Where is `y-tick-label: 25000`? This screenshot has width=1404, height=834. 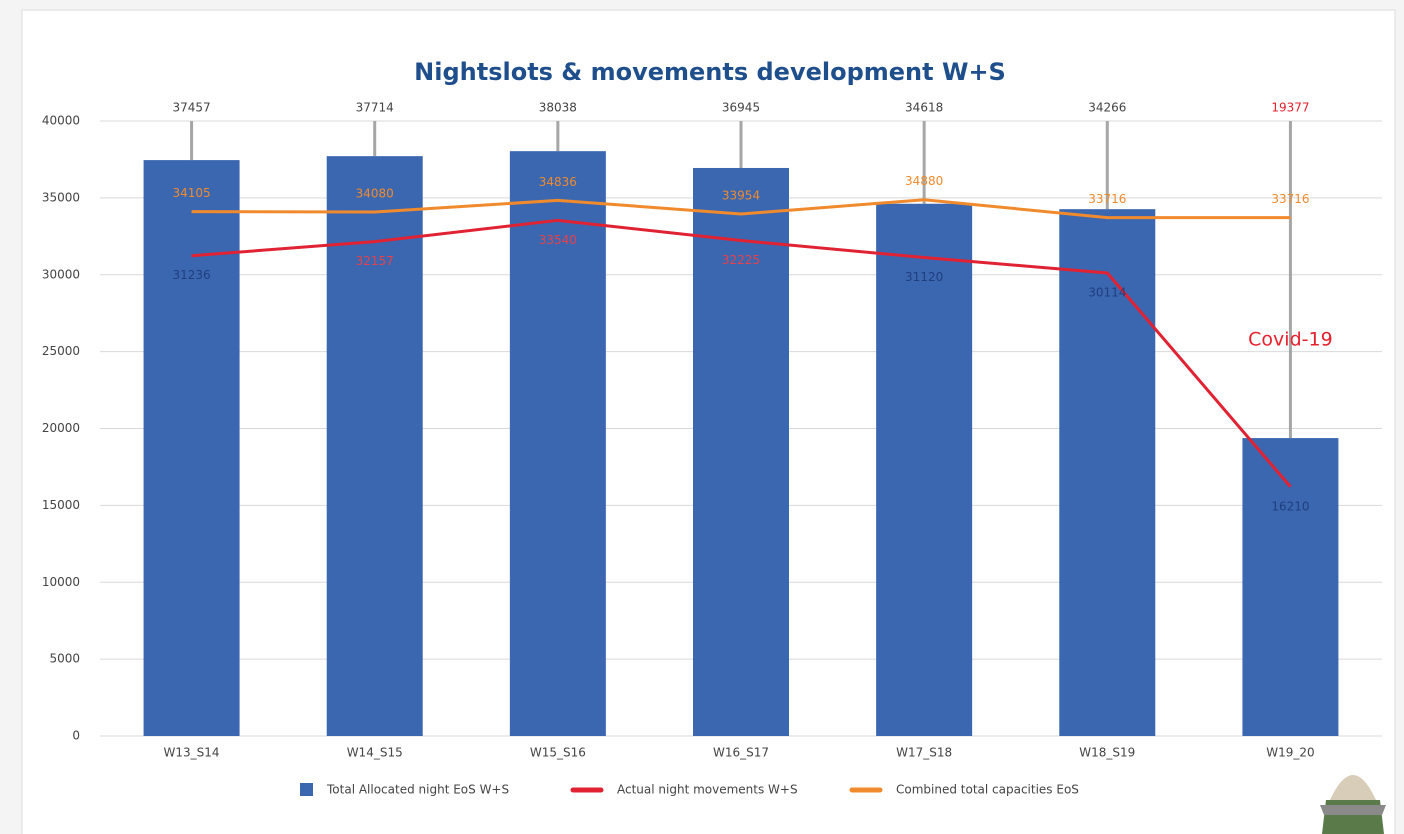 y-tick-label: 25000 is located at coordinates (61, 351).